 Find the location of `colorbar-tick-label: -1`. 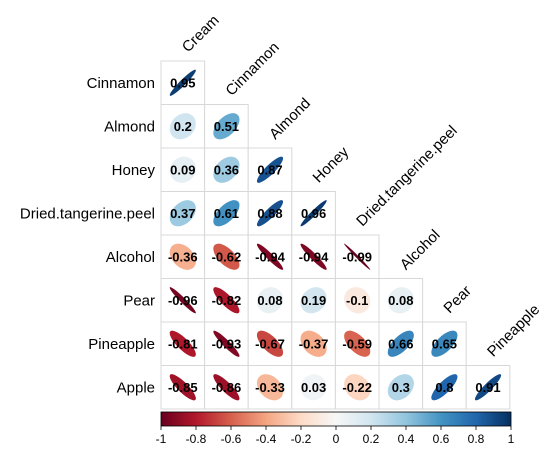

colorbar-tick-label: -1 is located at coordinates (161, 439).